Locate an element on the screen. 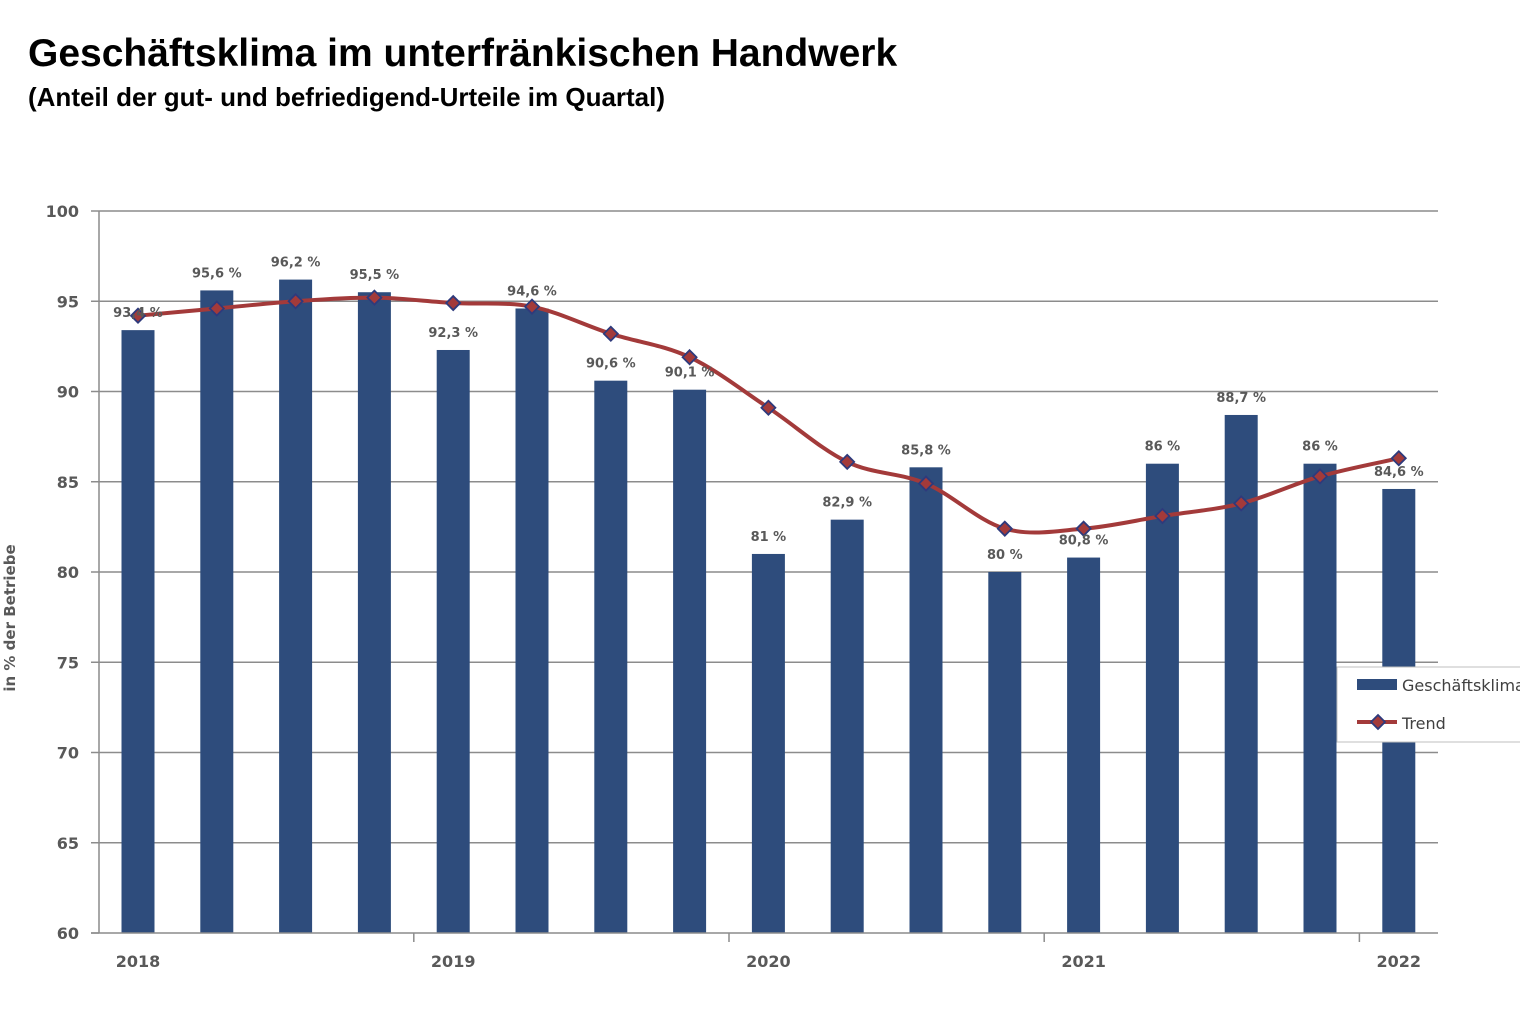 This screenshot has height=1013, width=1520. data-label: 88,7 % is located at coordinates (1241, 398).